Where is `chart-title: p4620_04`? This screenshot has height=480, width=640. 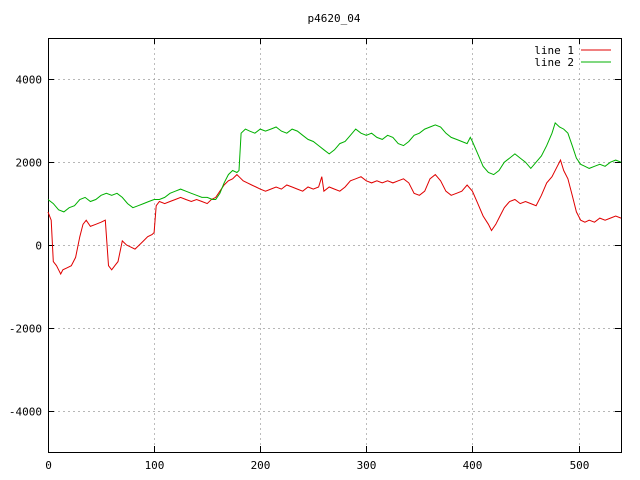
chart-title: p4620_04 is located at coordinates (334, 18).